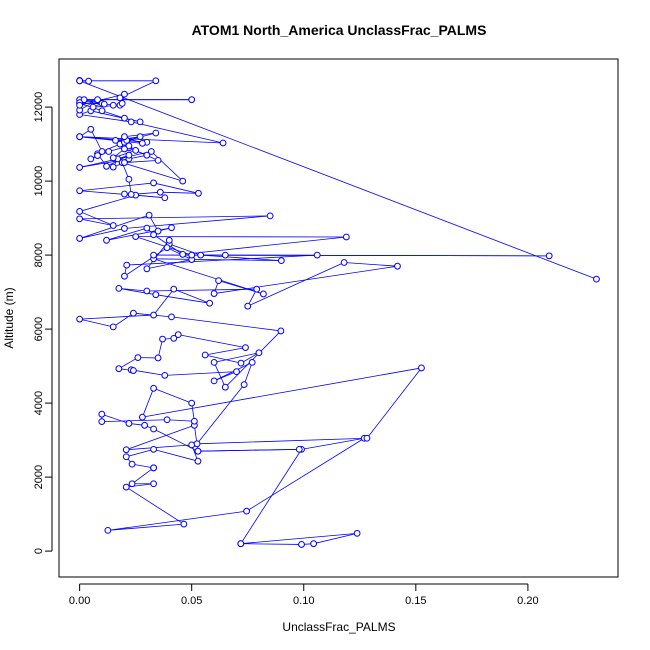  What do you see at coordinates (338, 627) in the screenshot?
I see `x-axis-label: UnclassFrac_PALMS` at bounding box center [338, 627].